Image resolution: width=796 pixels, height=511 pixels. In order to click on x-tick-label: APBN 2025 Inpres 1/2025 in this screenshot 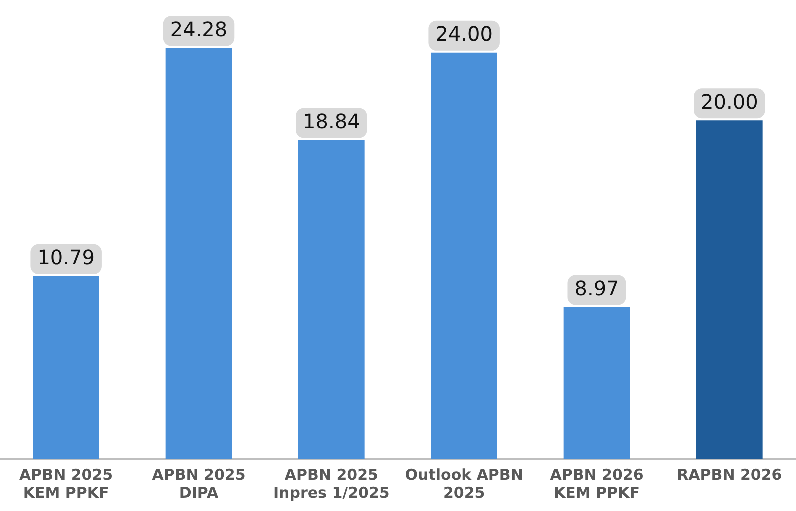, I will do `click(331, 484)`.